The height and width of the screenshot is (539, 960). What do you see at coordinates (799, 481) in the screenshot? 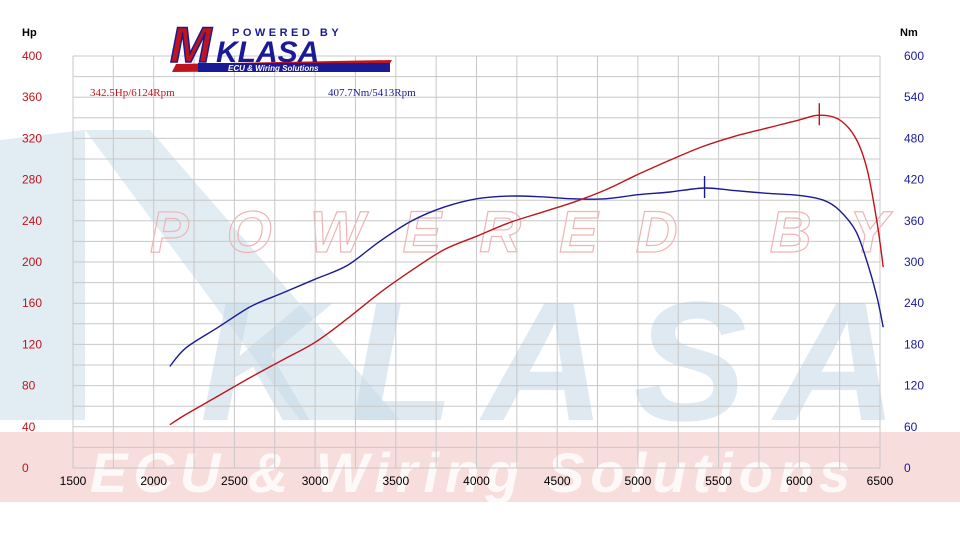
I see `x-tick-label: 6000` at bounding box center [799, 481].